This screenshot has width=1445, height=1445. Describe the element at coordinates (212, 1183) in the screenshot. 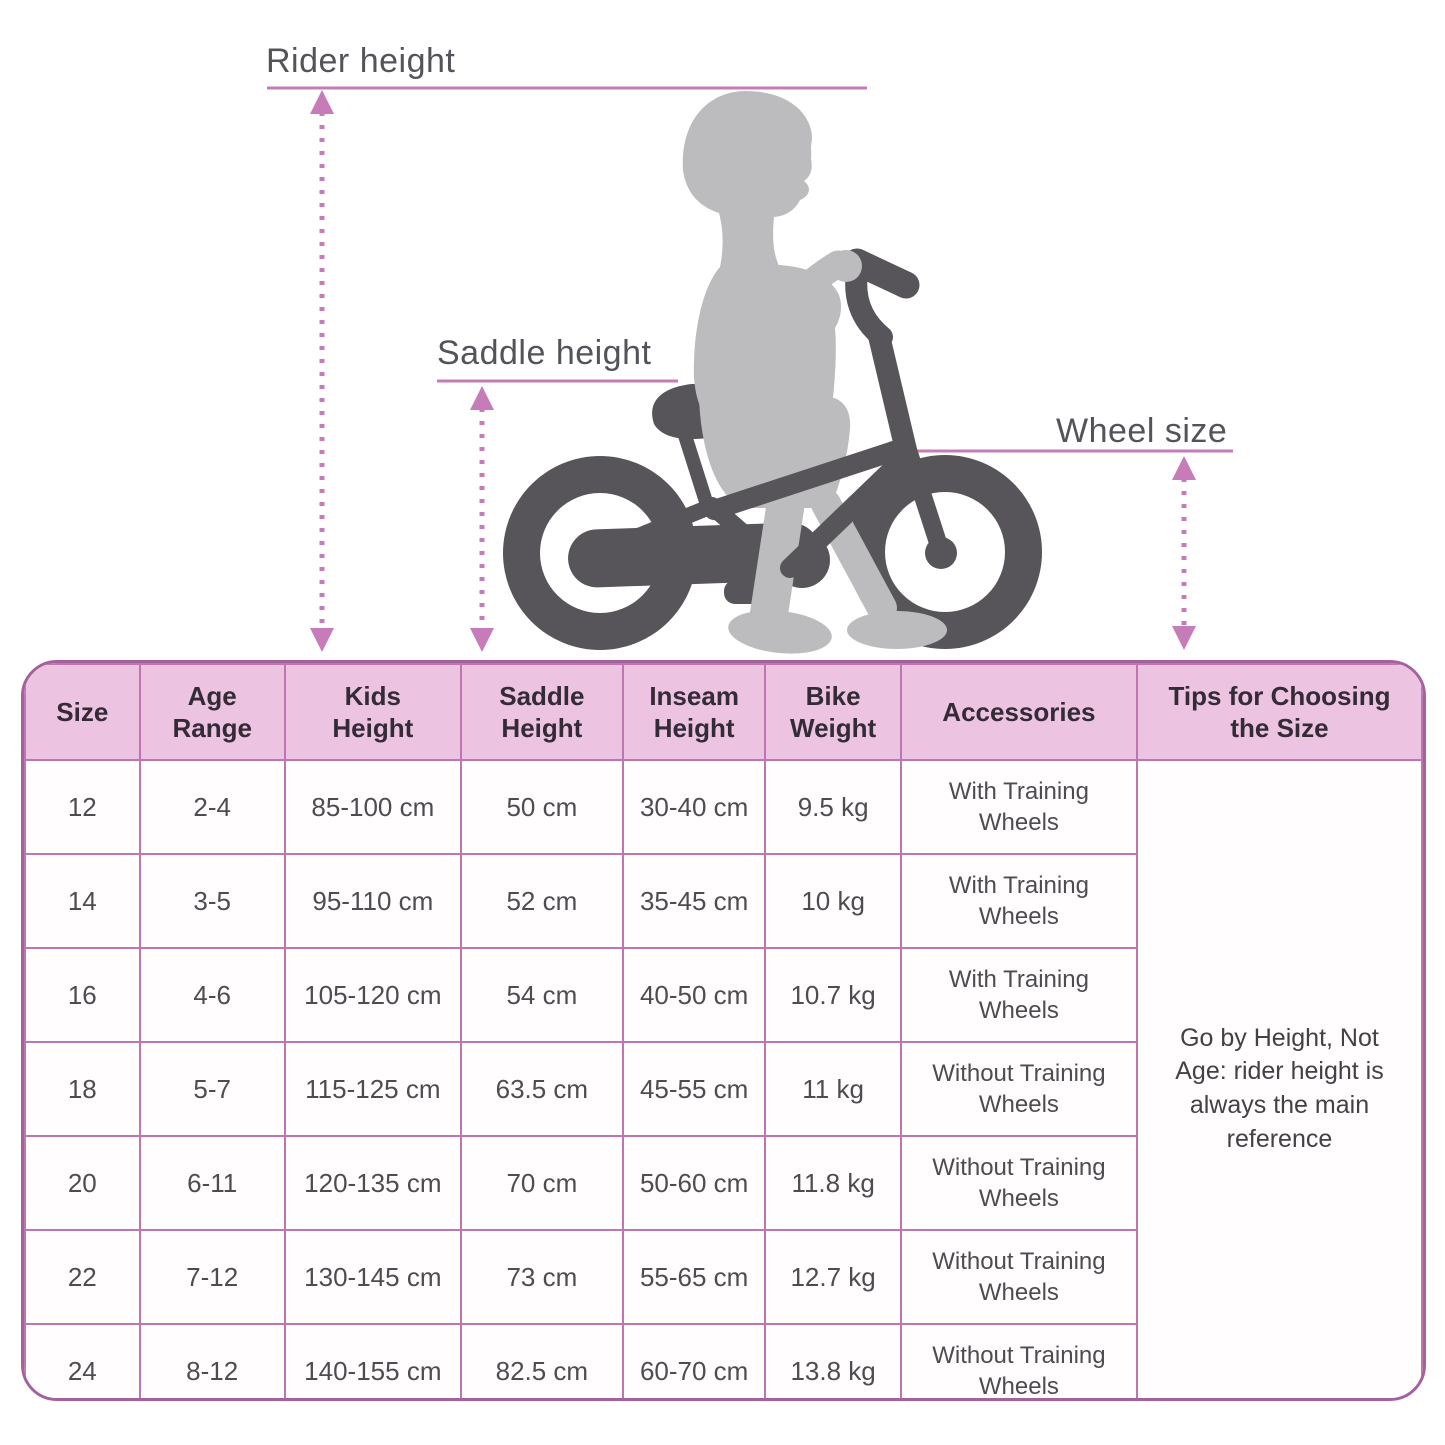

I see `cell-age-range: 6-11` at that location.